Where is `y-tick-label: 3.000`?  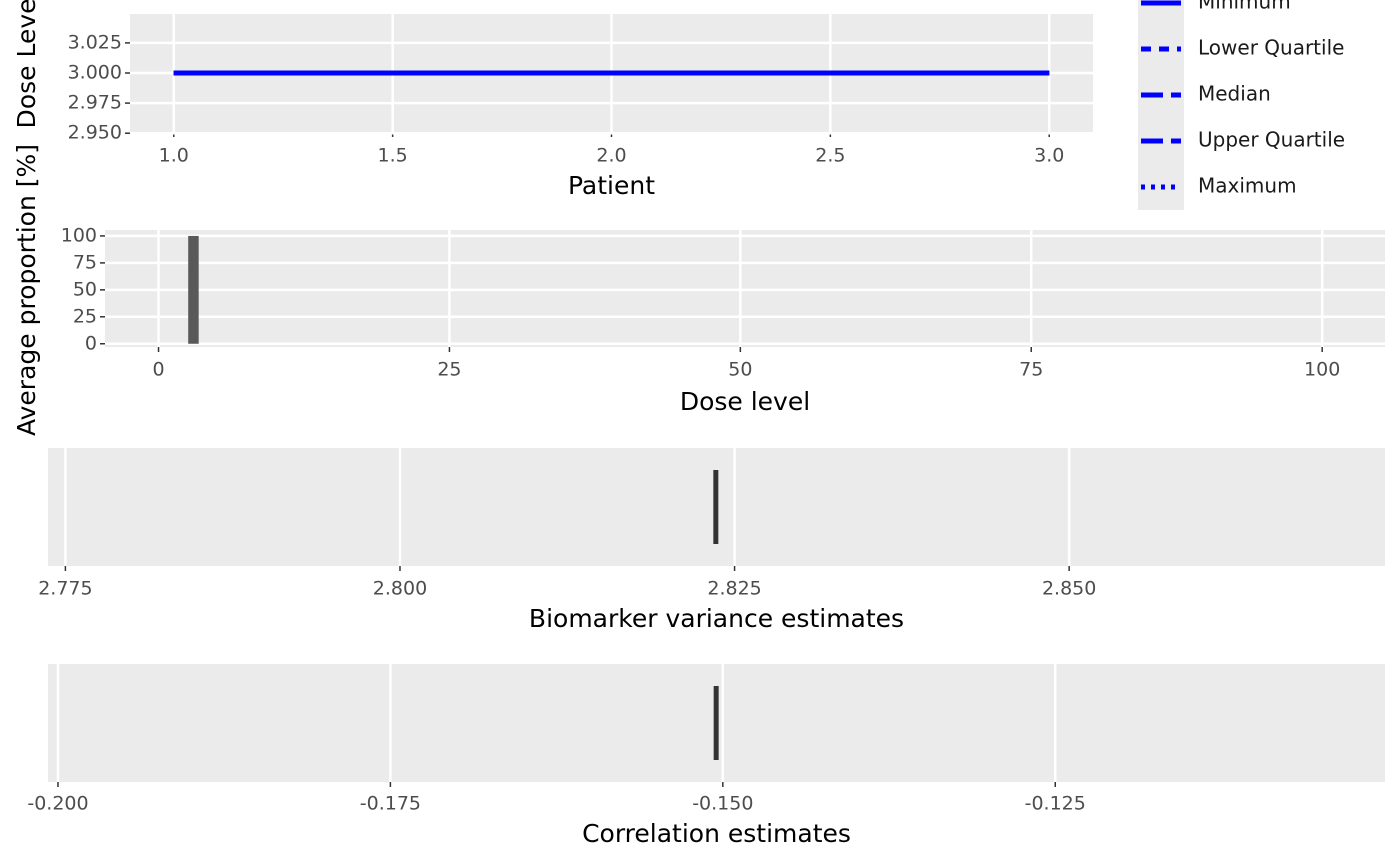 y-tick-label: 3.000 is located at coordinates (95, 73).